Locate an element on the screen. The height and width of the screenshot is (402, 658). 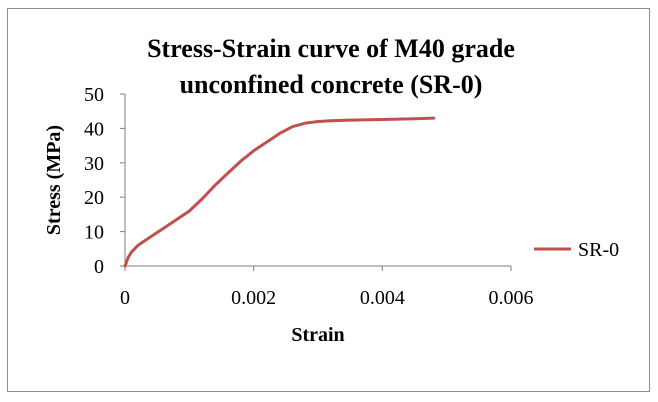
y-tick-label: 20 is located at coordinates (94, 198).